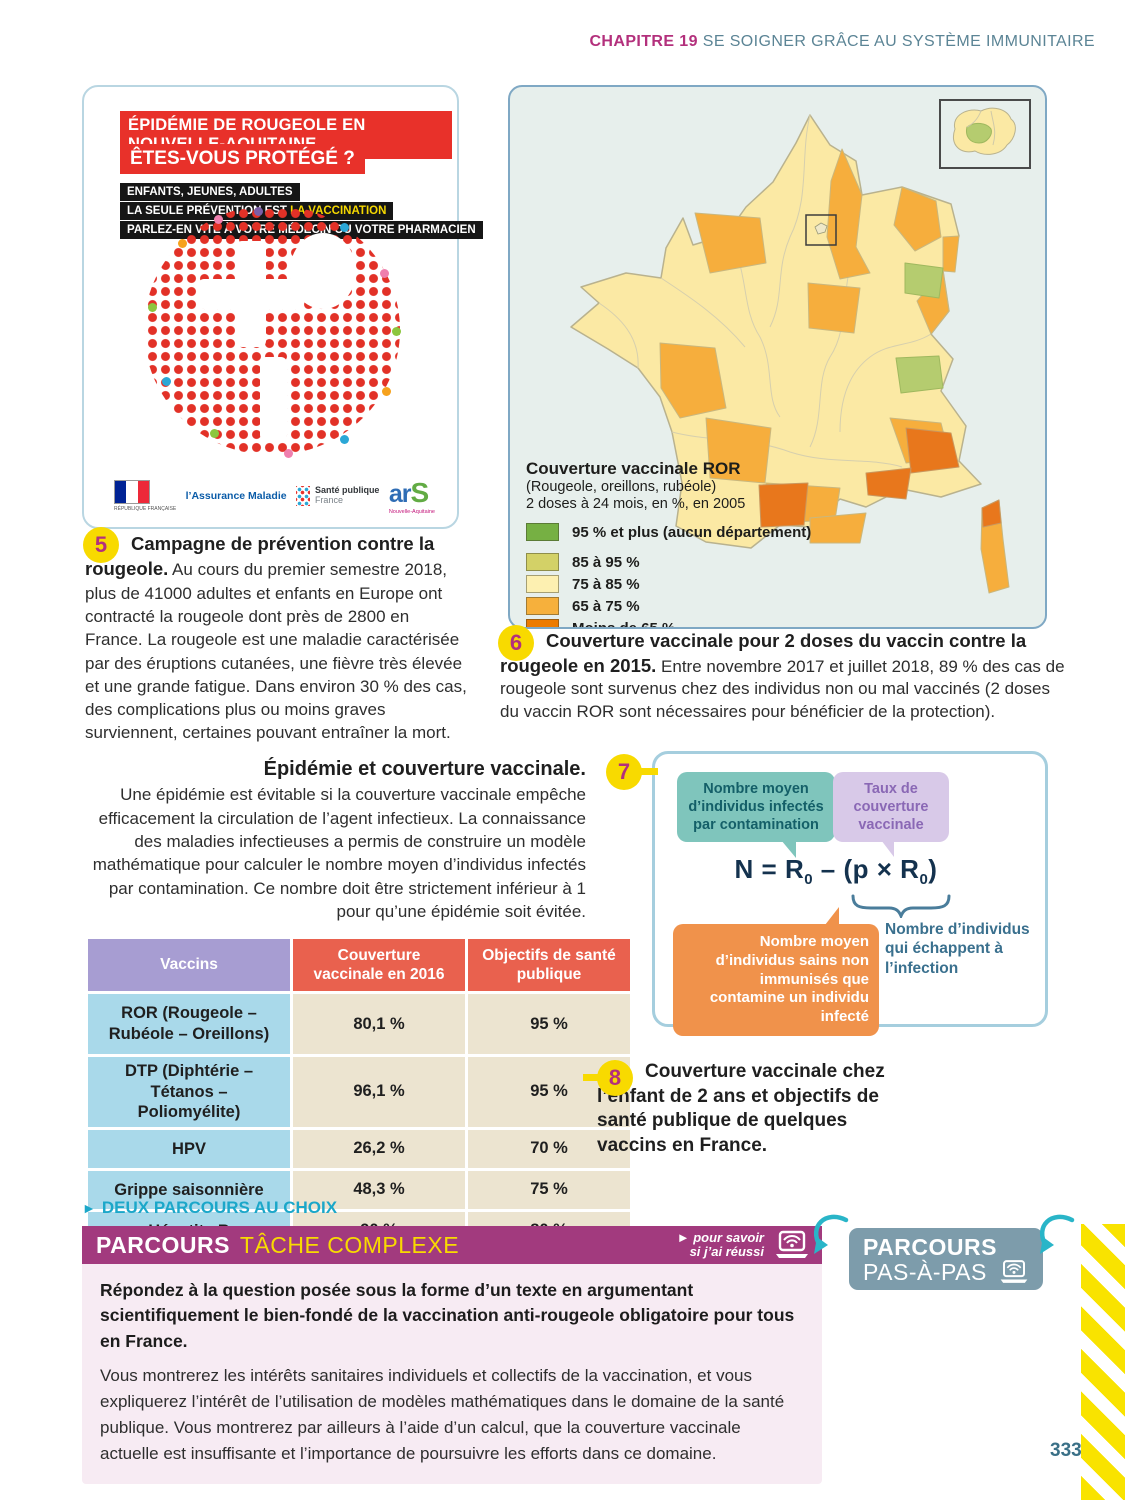 The image size is (1125, 1500). I want to click on bubble-teal-tail, so click(788, 849).